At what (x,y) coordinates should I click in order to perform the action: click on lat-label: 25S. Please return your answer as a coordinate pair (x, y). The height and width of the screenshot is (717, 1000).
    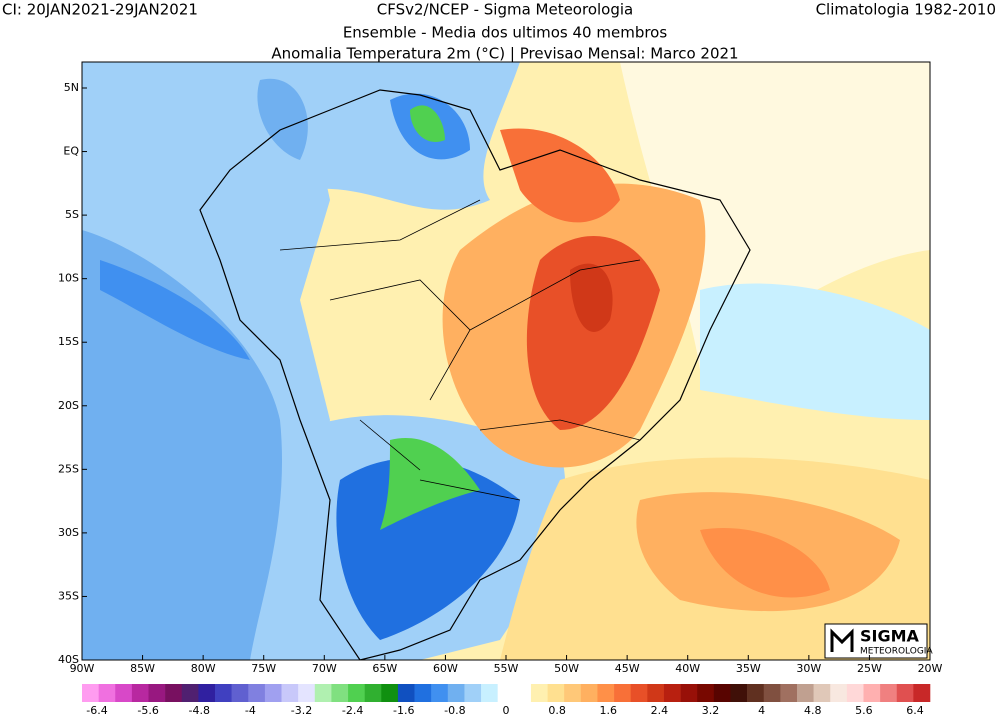
    Looking at the image, I should click on (68, 468).